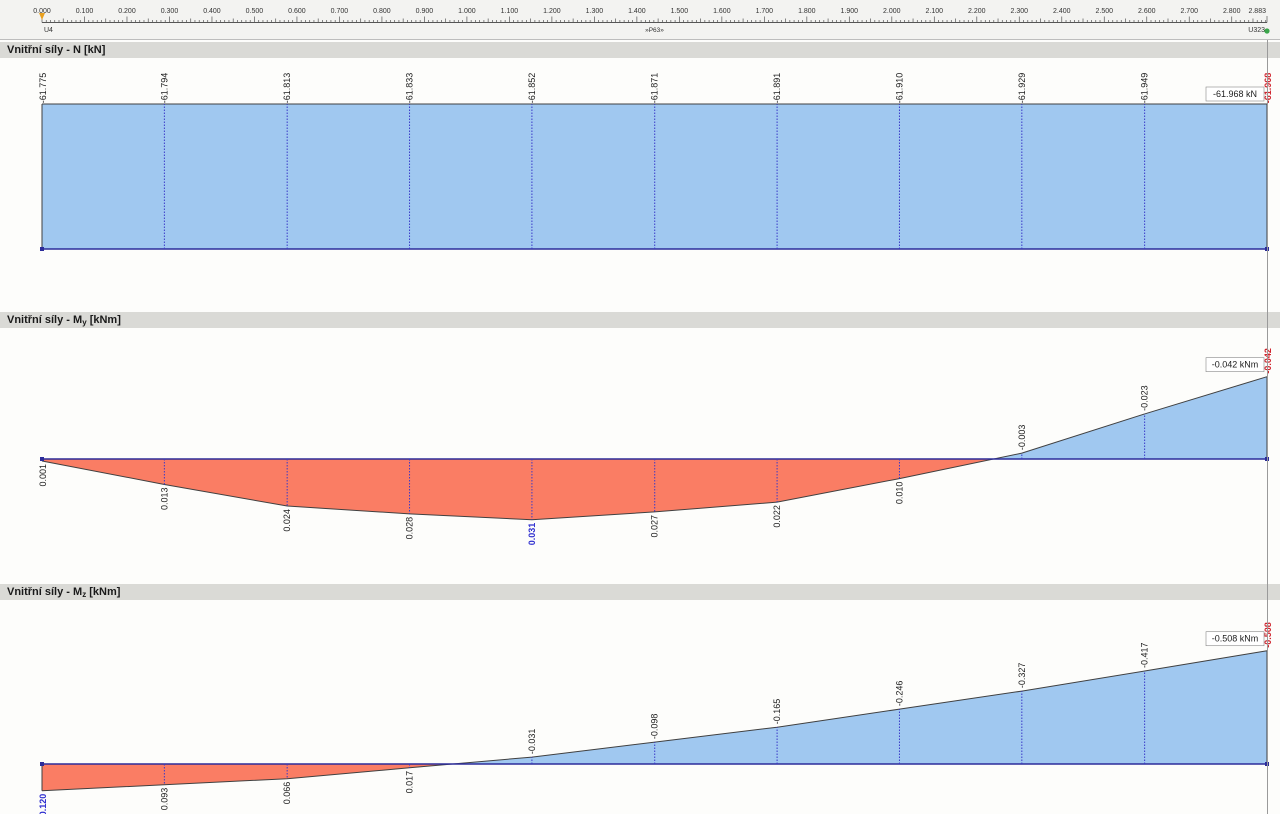 This screenshot has width=1280, height=814. What do you see at coordinates (42, 16) in the screenshot?
I see `ruler-start-marker` at bounding box center [42, 16].